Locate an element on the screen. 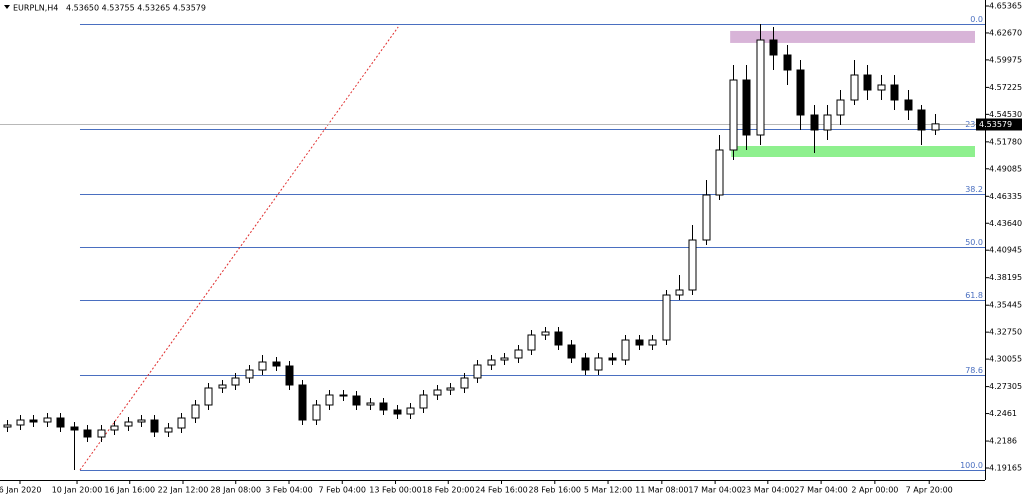  symbol-menu-arrow is located at coordinates (7, 7).